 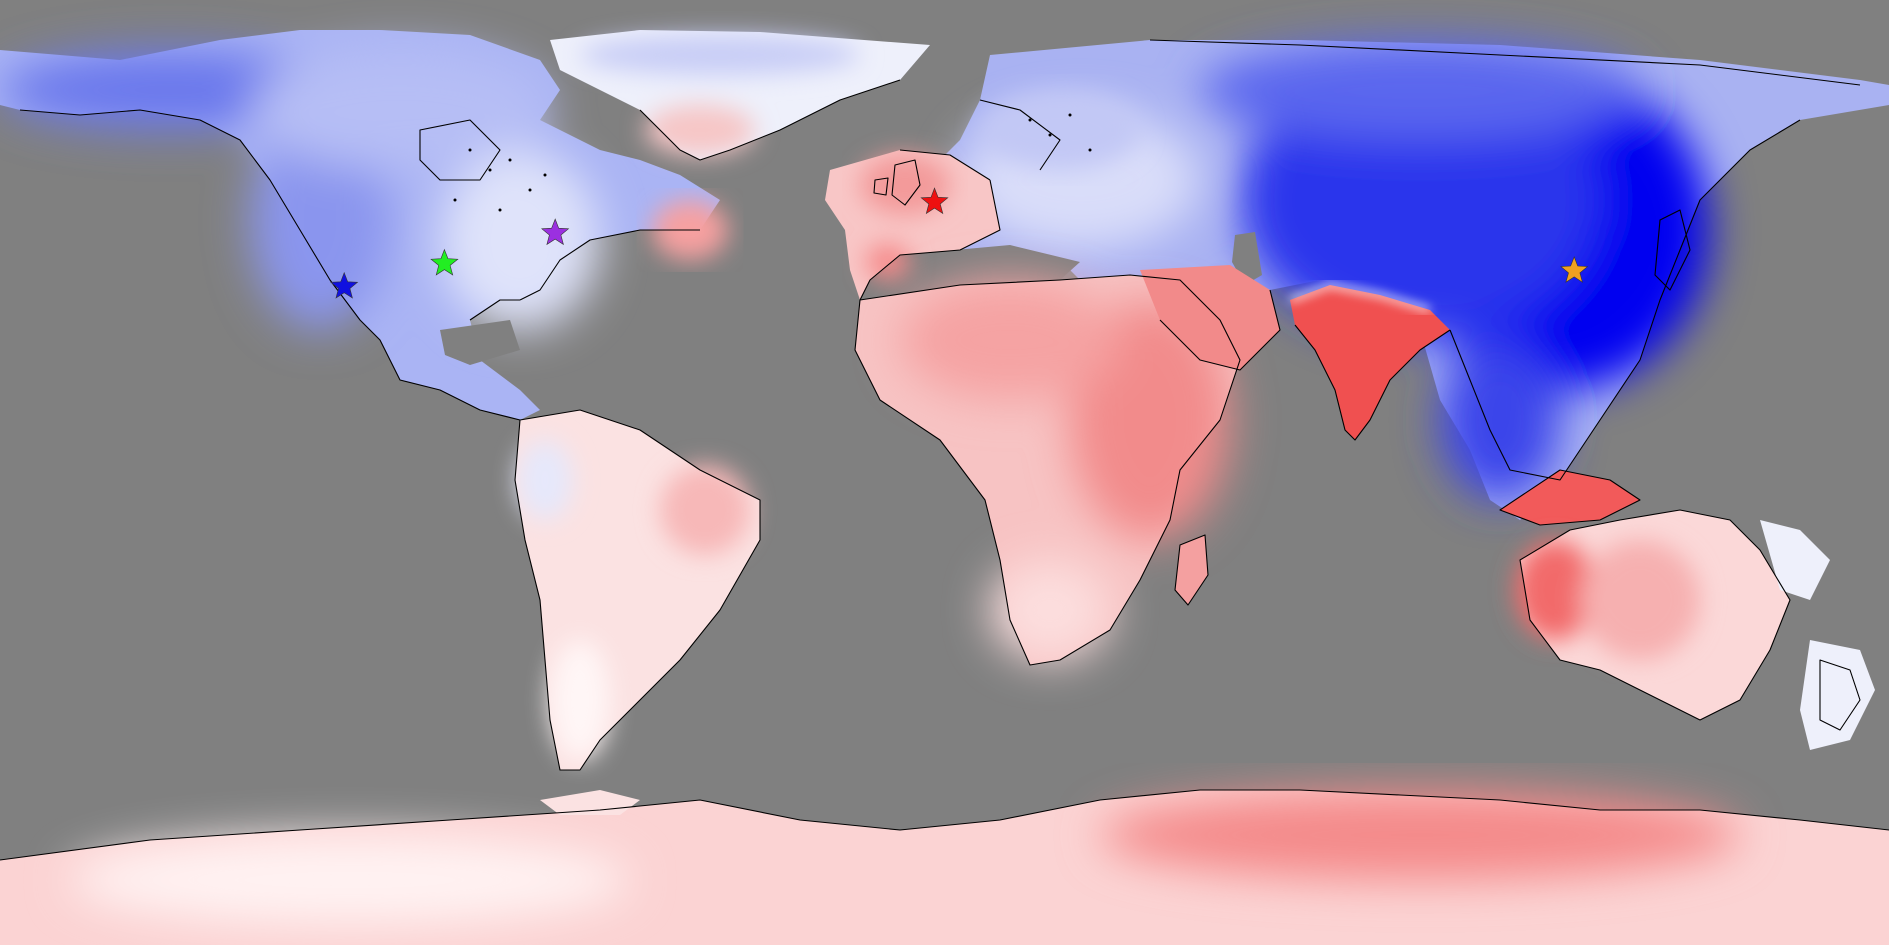 I want to click on coast-indonesia, so click(x=1570, y=497).